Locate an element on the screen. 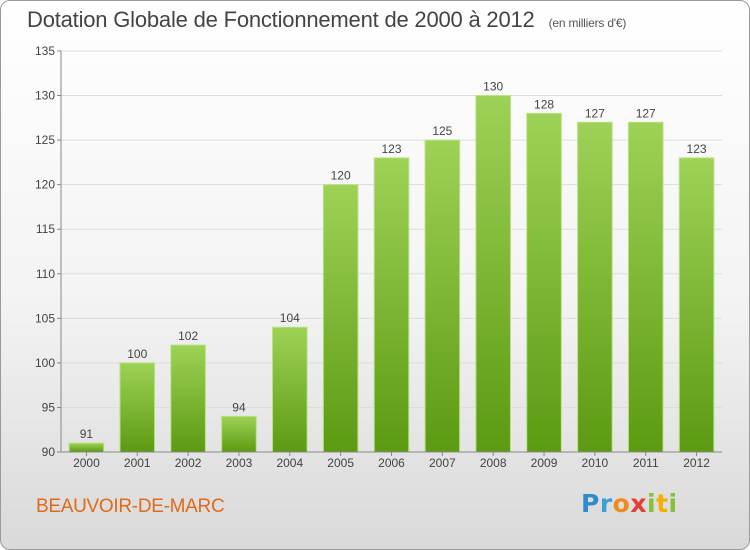 The height and width of the screenshot is (550, 750). bar-value-label: 100 is located at coordinates (137, 354).